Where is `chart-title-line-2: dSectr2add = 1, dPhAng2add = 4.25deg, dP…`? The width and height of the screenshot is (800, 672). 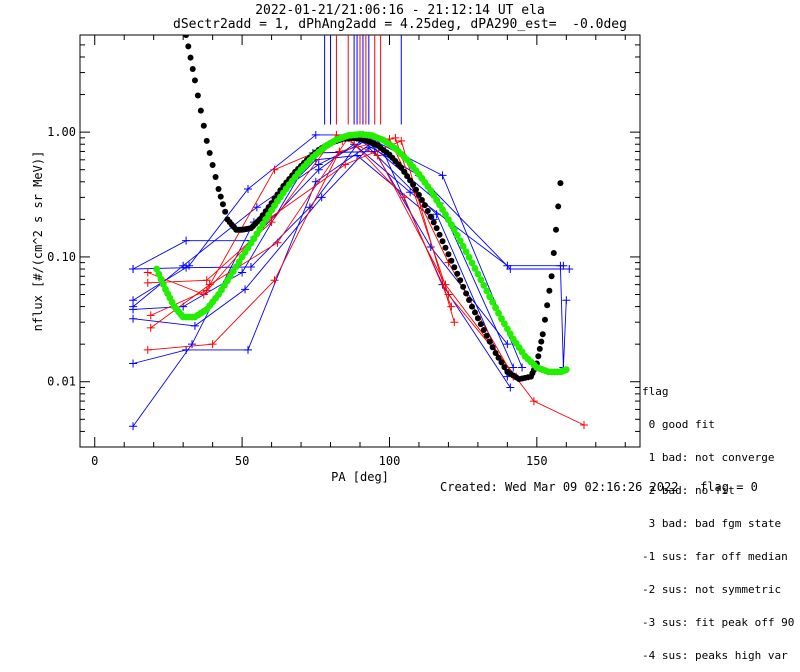 chart-title-line-2: dSectr2add = 1, dPhAng2add = 4.25deg, dP… is located at coordinates (400, 24).